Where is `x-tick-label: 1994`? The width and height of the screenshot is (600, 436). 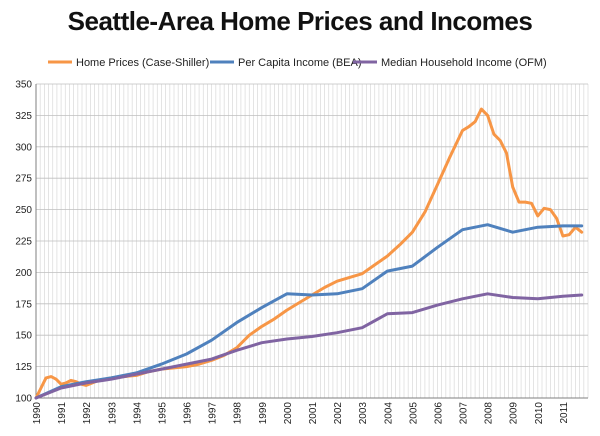
x-tick-label: 1994 is located at coordinates (137, 413).